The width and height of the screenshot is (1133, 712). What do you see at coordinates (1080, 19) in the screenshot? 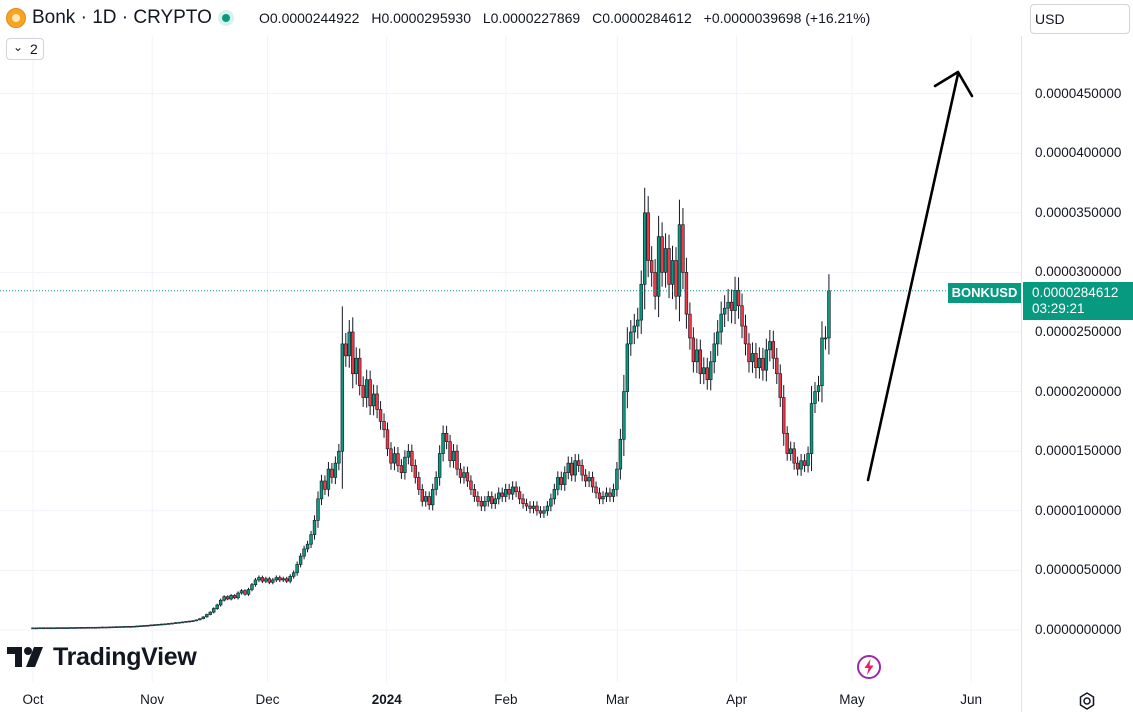
I see `currency-select: USD` at bounding box center [1080, 19].